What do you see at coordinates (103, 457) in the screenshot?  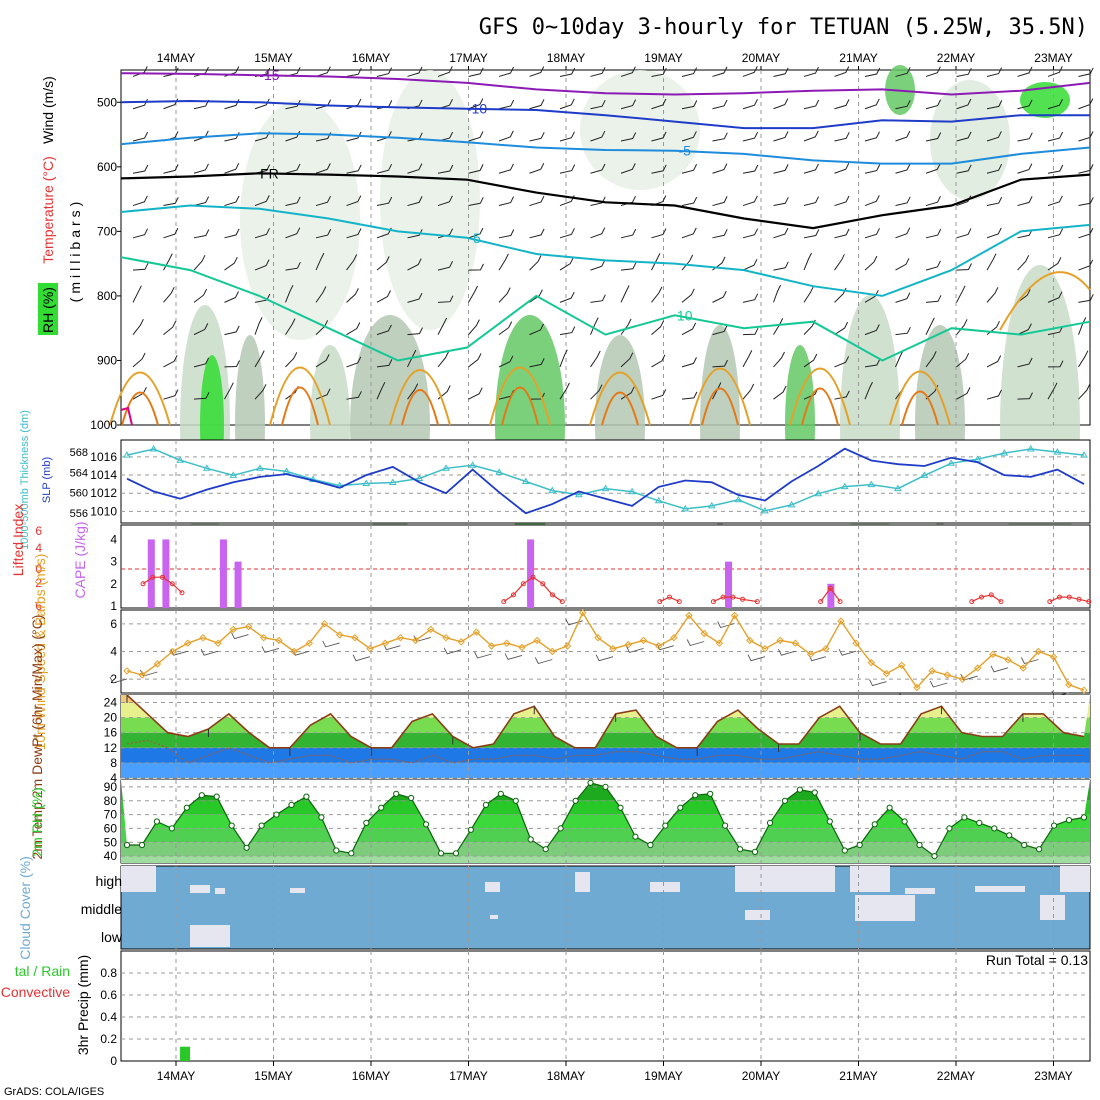 I see `slp-tick-label: 1016` at bounding box center [103, 457].